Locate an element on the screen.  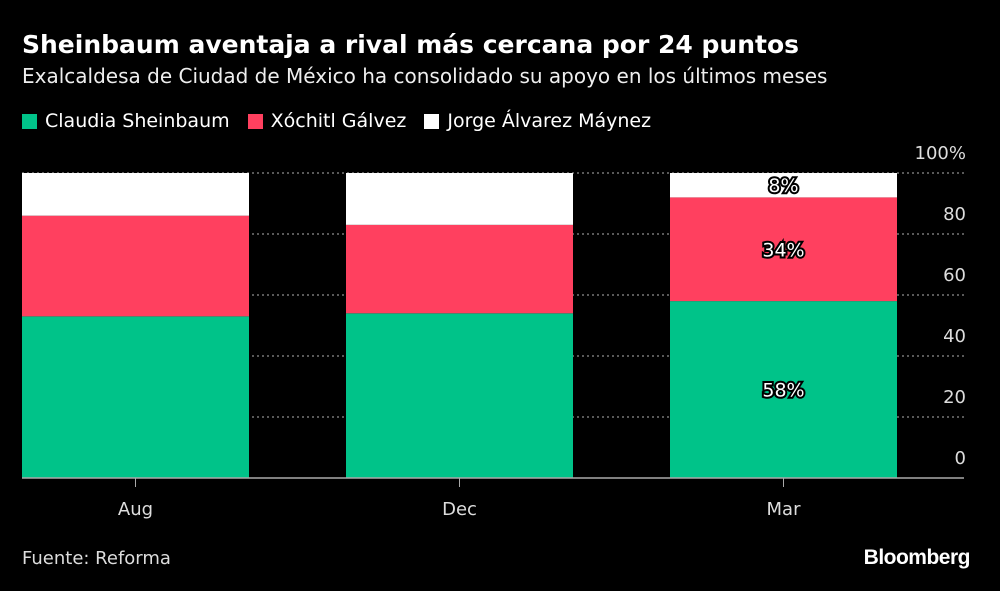
data-label: 34% is located at coordinates (783, 250).